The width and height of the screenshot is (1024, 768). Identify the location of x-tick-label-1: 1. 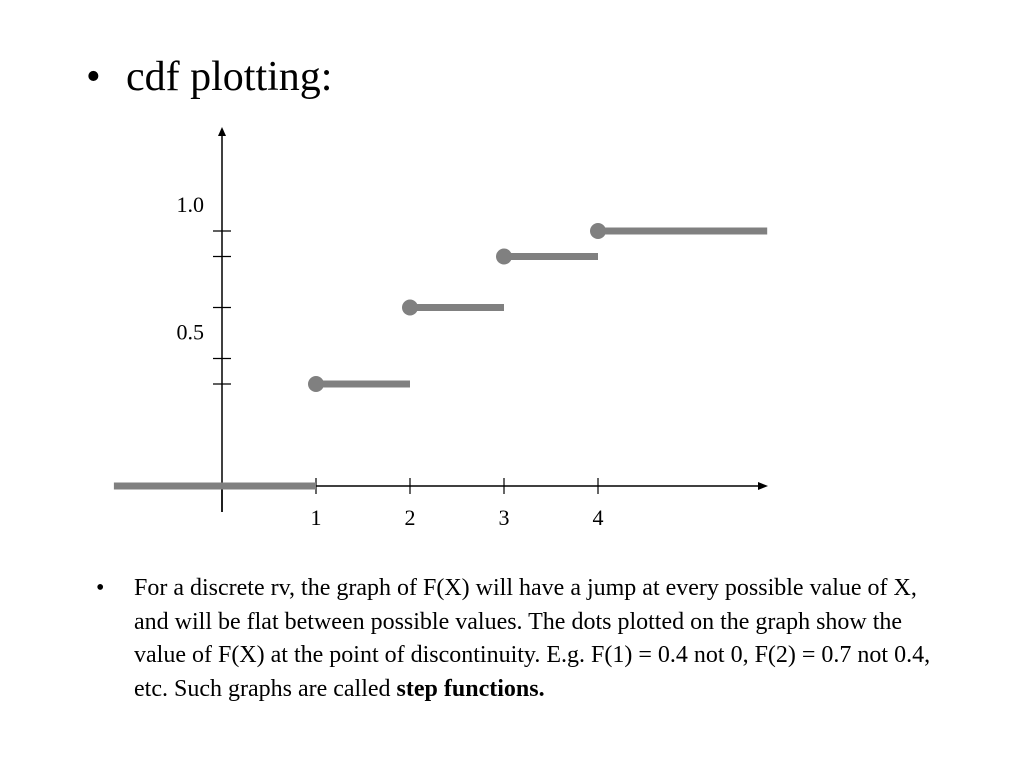
(316, 517).